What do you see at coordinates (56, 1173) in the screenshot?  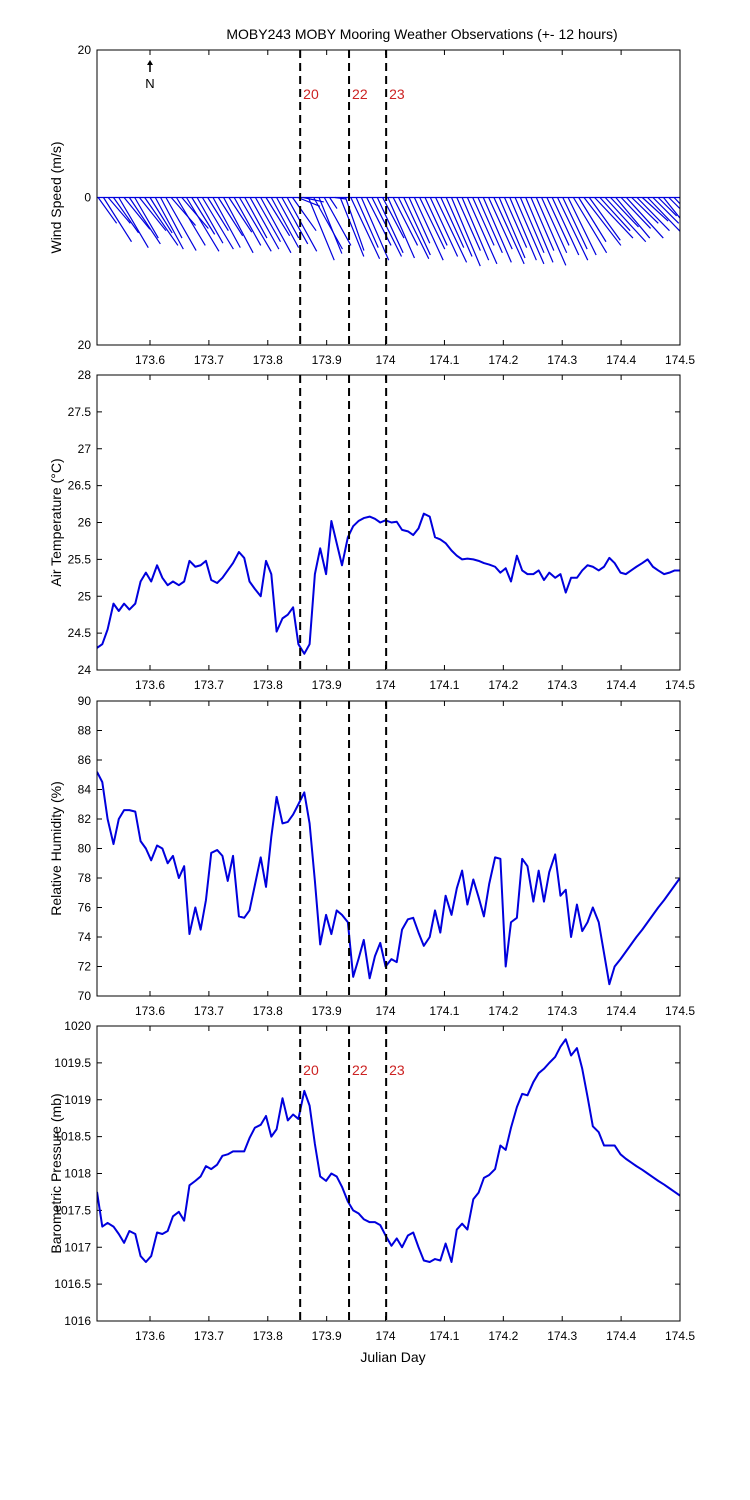 I see `y-axis-label: Barometric Pressure (mb)` at bounding box center [56, 1173].